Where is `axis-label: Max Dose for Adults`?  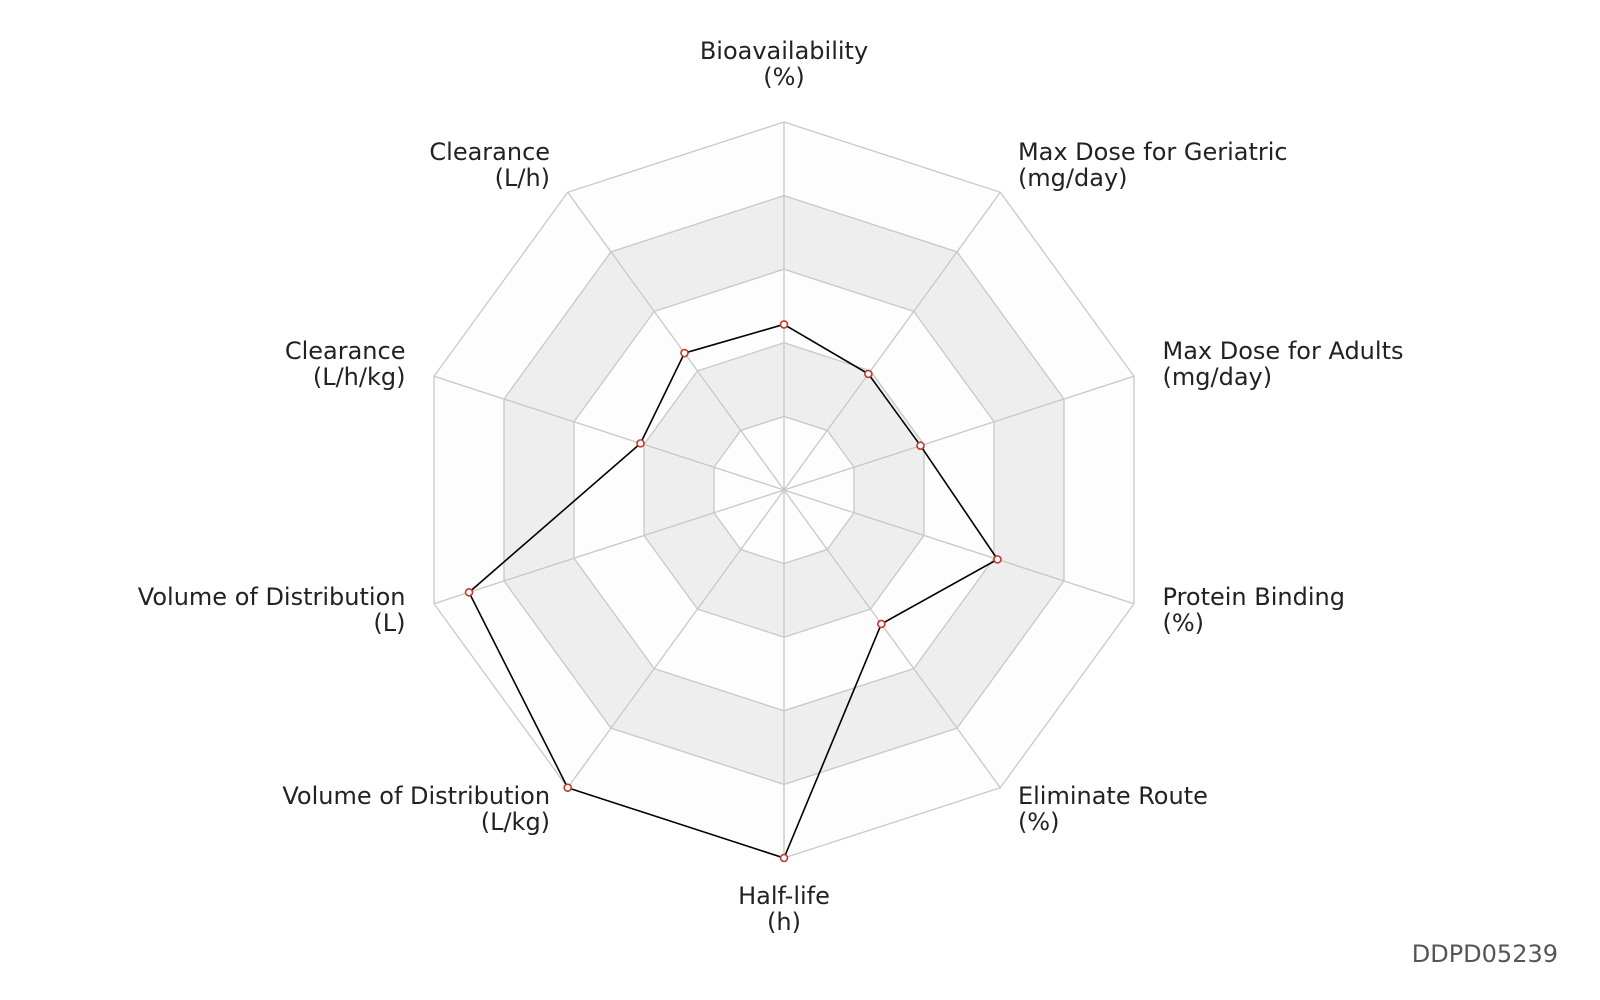 axis-label: Max Dose for Adults is located at coordinates (1283, 351).